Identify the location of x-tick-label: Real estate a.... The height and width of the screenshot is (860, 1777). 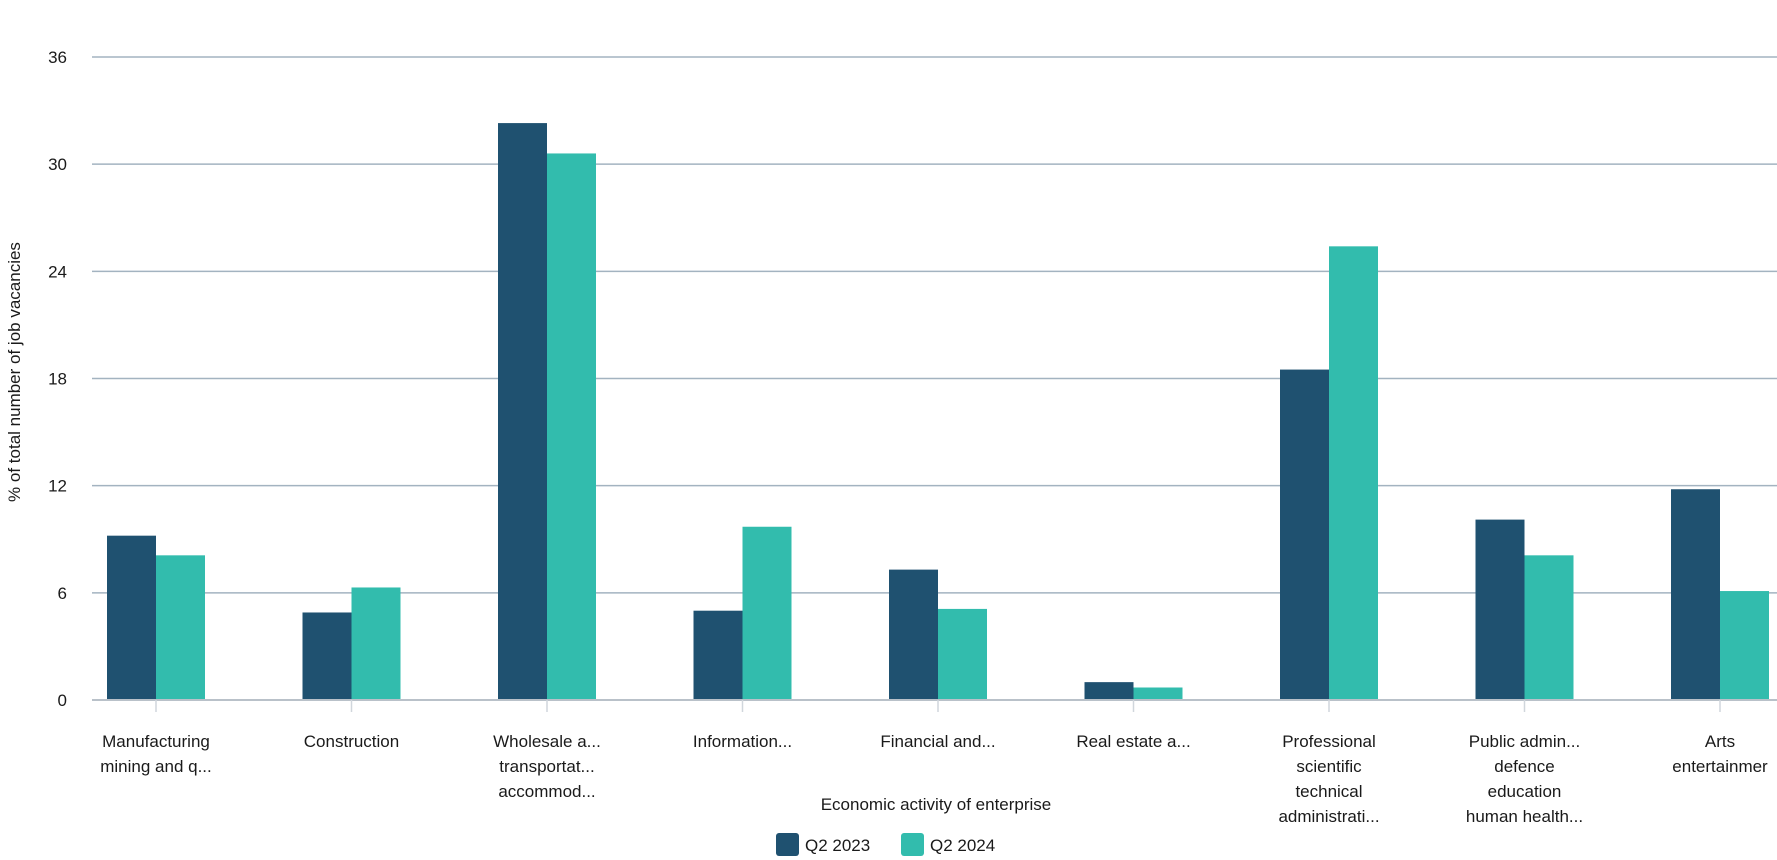
(1133, 741).